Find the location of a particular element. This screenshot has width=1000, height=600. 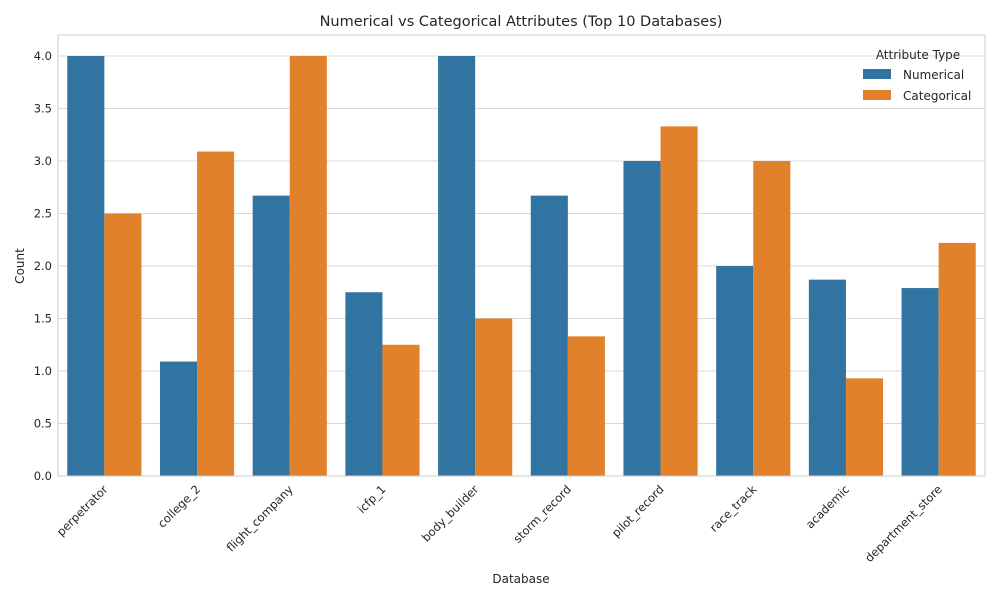

bar-numerical-race-track is located at coordinates (735, 371).